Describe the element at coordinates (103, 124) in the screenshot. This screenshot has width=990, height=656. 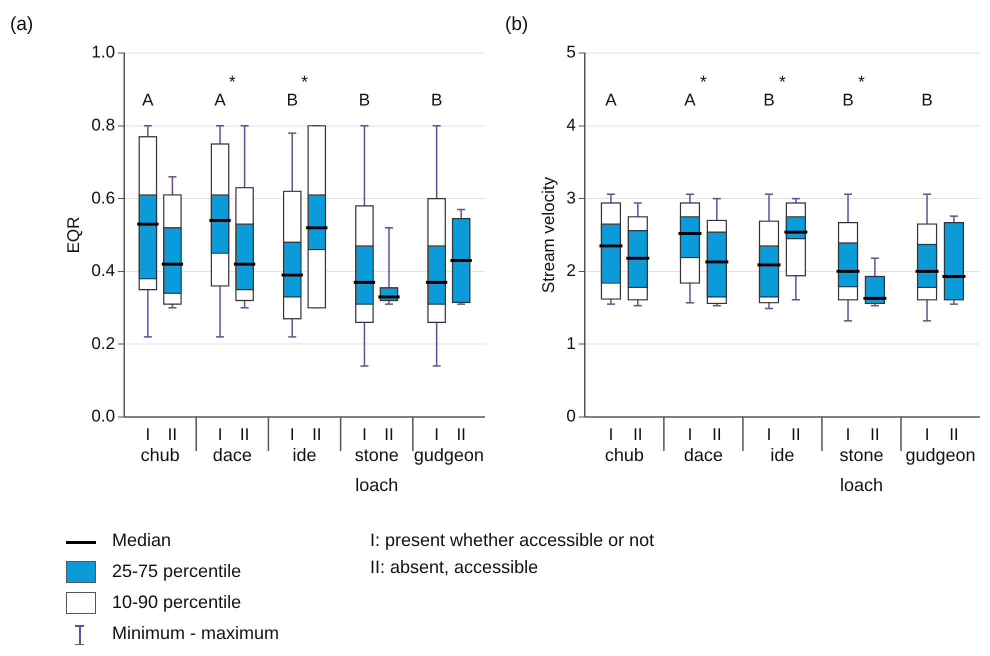
I see `y-tick-label: 0.8` at that location.